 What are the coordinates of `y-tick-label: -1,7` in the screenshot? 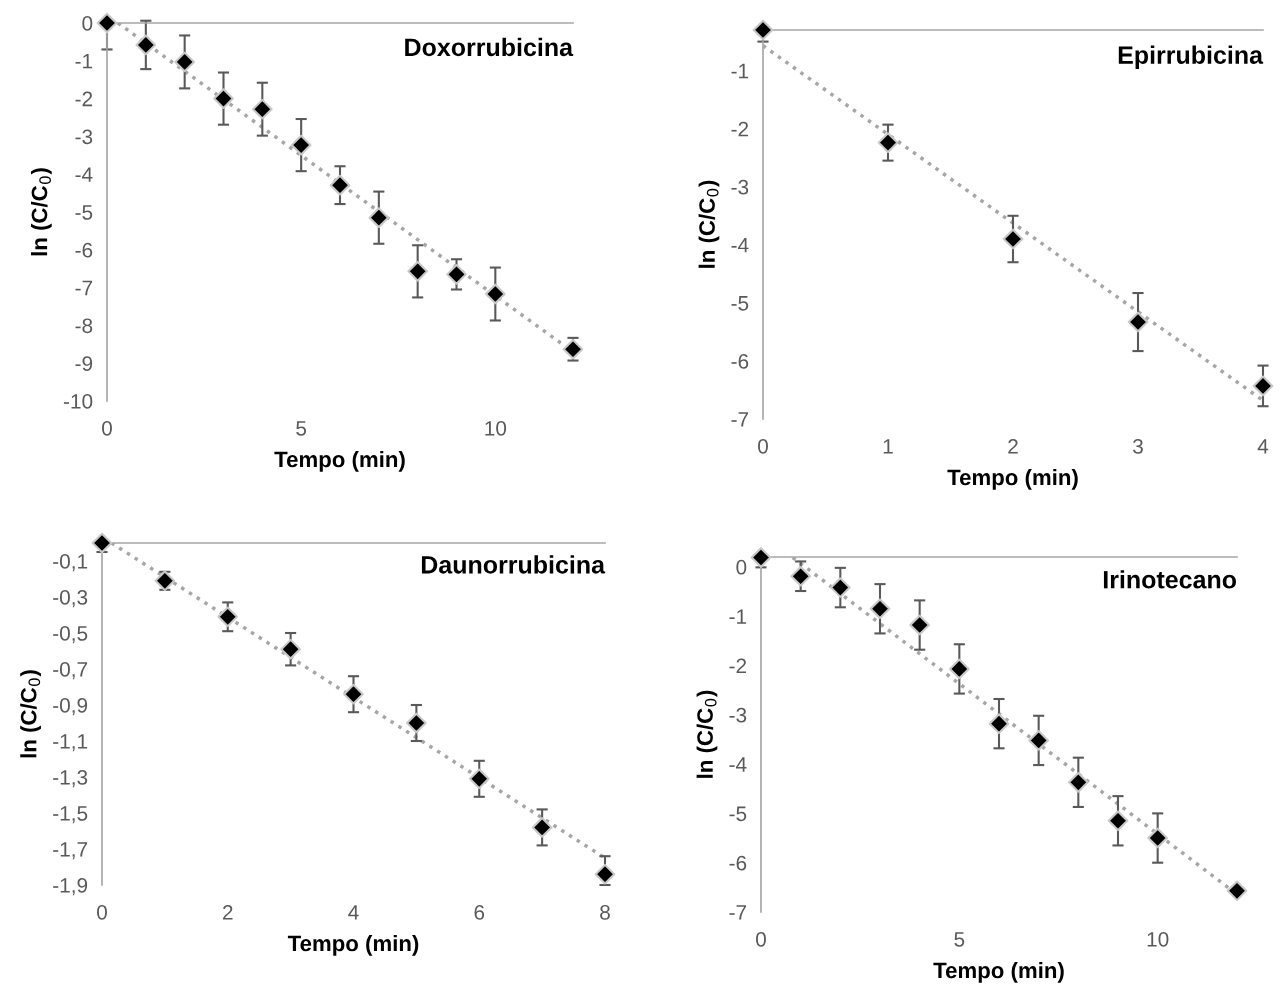 It's located at (70, 851).